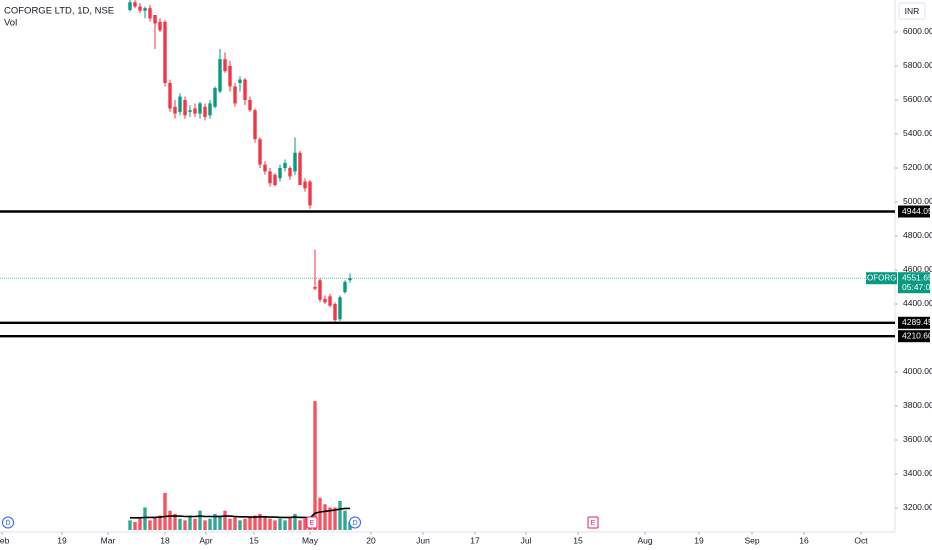 This screenshot has width=932, height=550. I want to click on y-tick-label: 3600.00, so click(917, 439).